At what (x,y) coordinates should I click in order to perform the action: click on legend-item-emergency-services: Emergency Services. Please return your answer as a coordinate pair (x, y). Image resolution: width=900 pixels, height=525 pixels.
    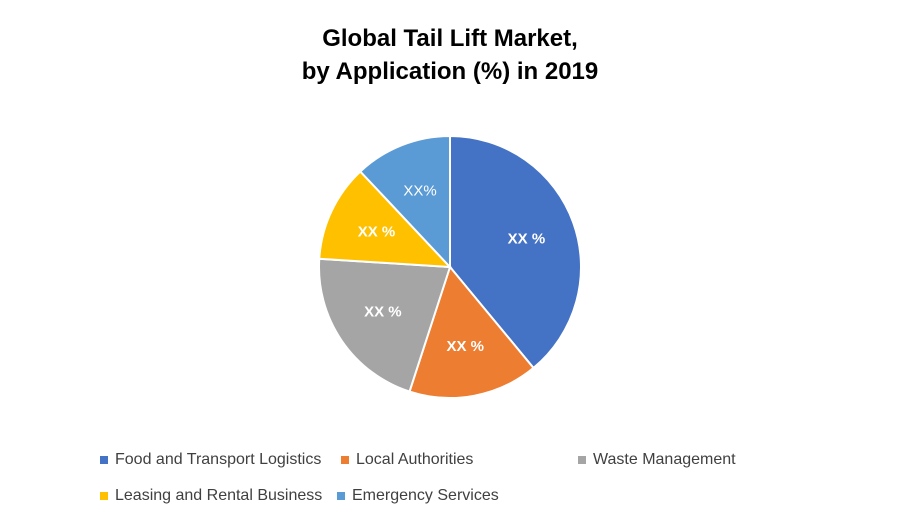
    Looking at the image, I should click on (418, 496).